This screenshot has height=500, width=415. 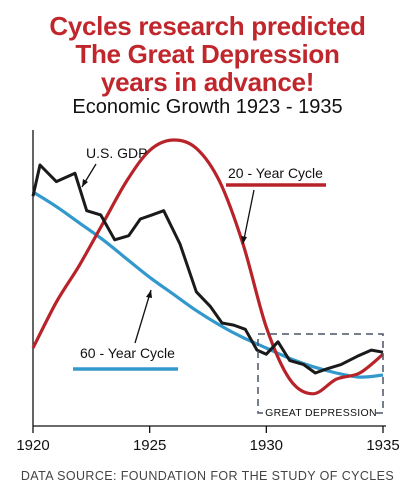 I want to click on great-depression-label-bg, so click(x=321, y=411).